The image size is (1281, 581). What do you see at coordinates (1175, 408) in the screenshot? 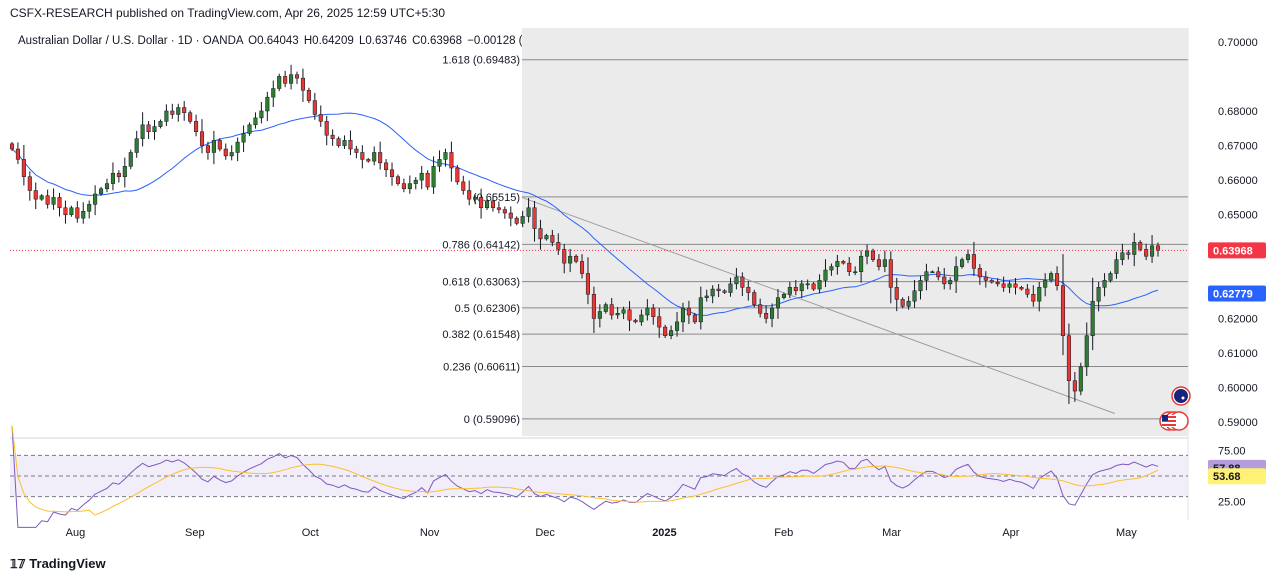
I see `flags` at bounding box center [1175, 408].